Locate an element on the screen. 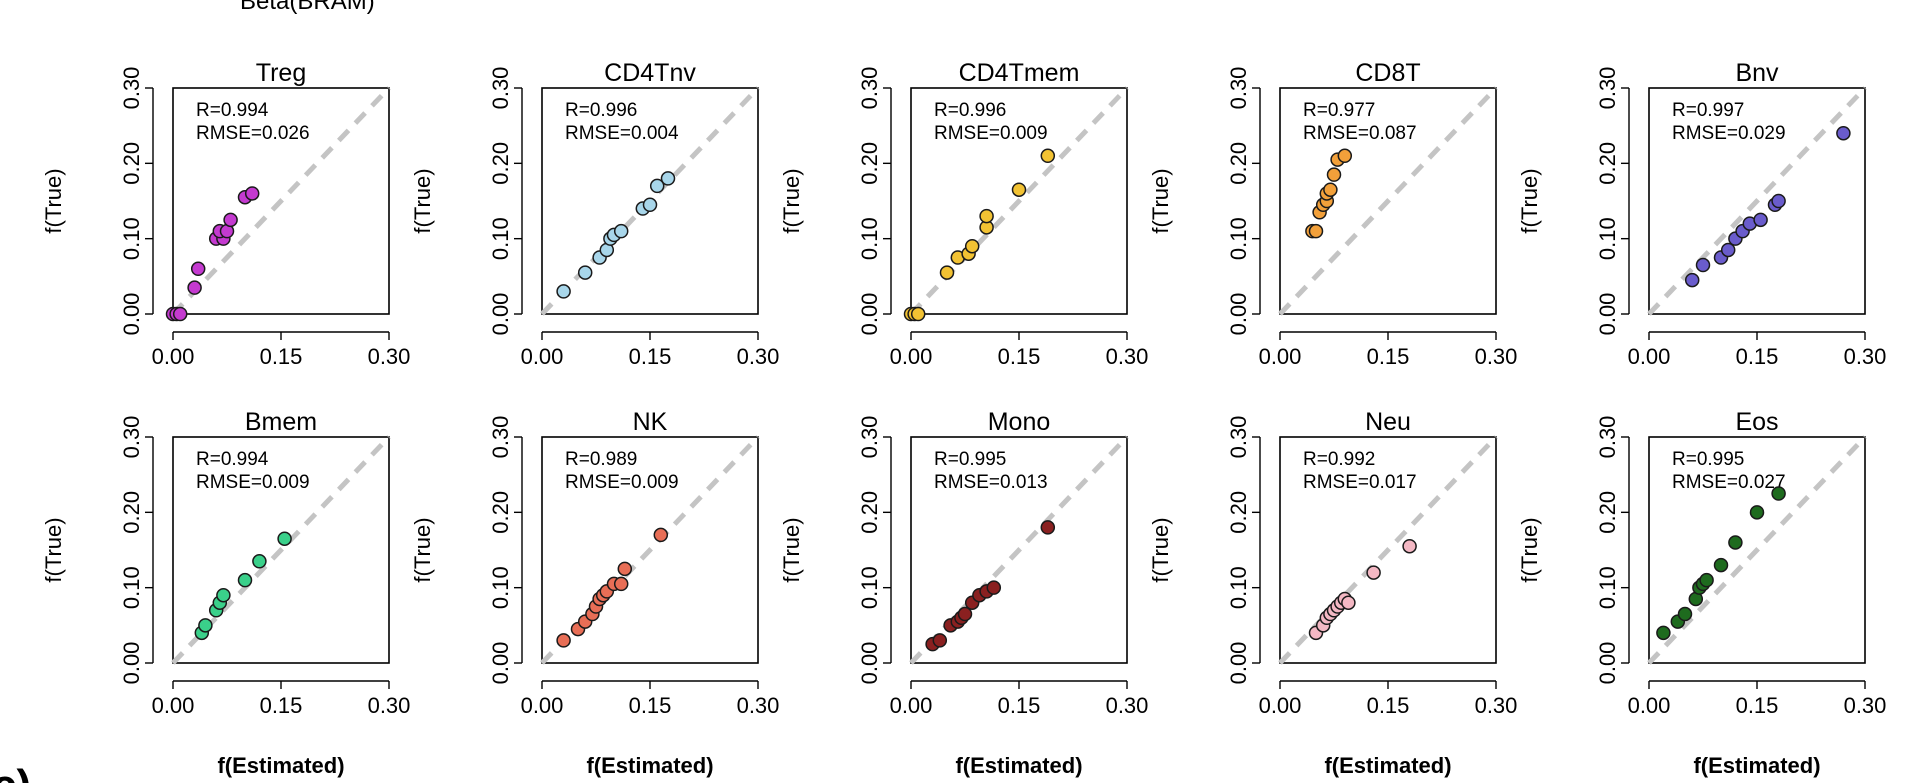 The width and height of the screenshot is (1920, 783). stat-r: R=0.992 is located at coordinates (1339, 459).